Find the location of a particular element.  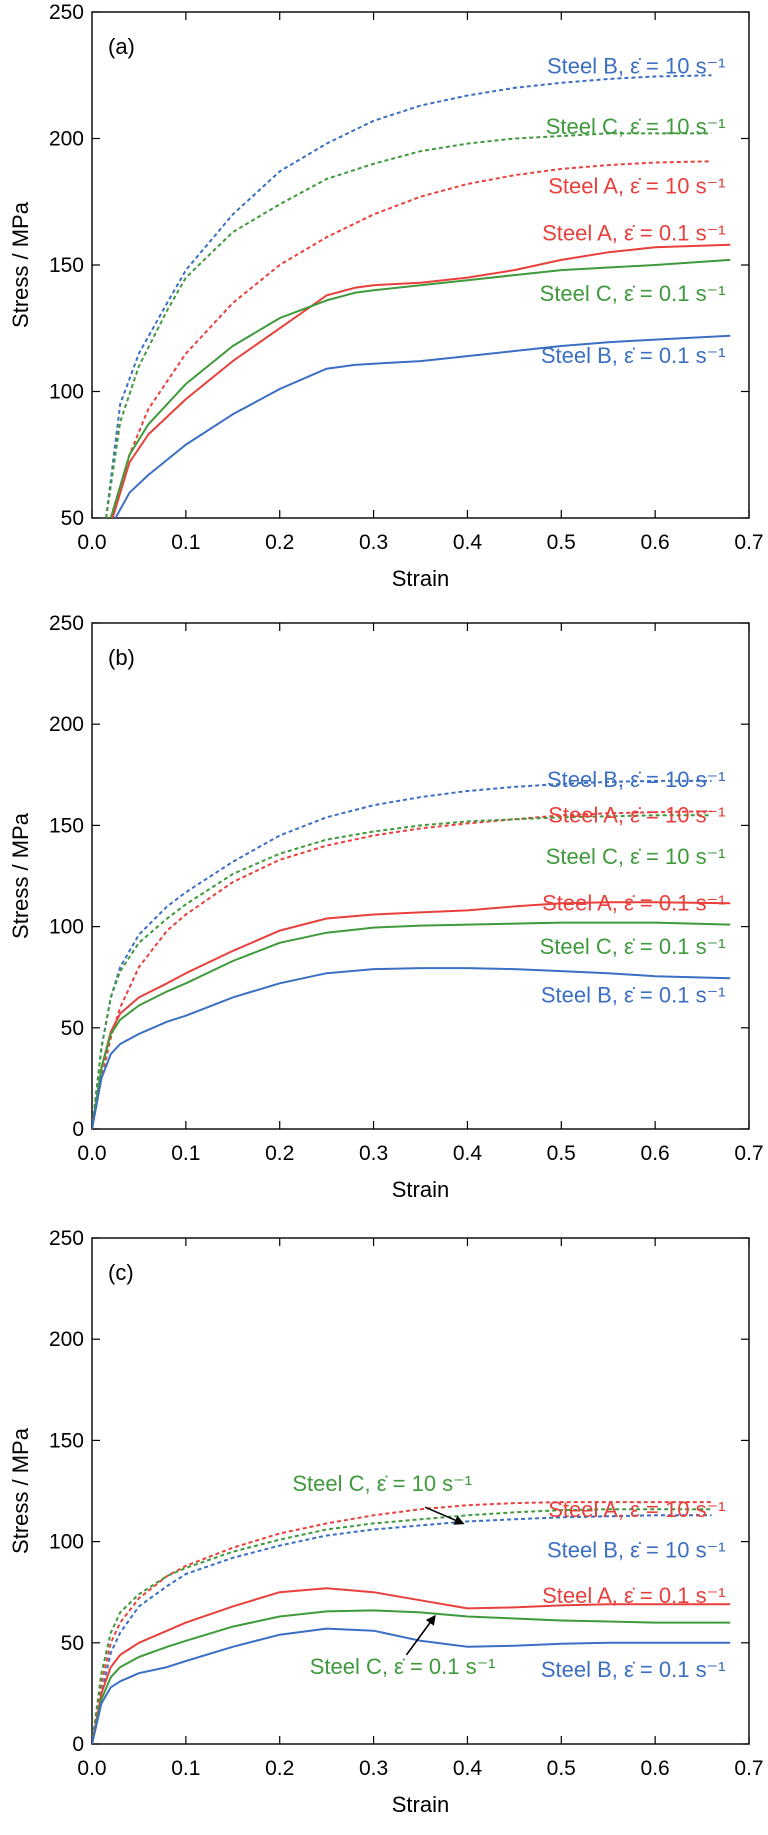

panel-label: (b) is located at coordinates (121, 657).